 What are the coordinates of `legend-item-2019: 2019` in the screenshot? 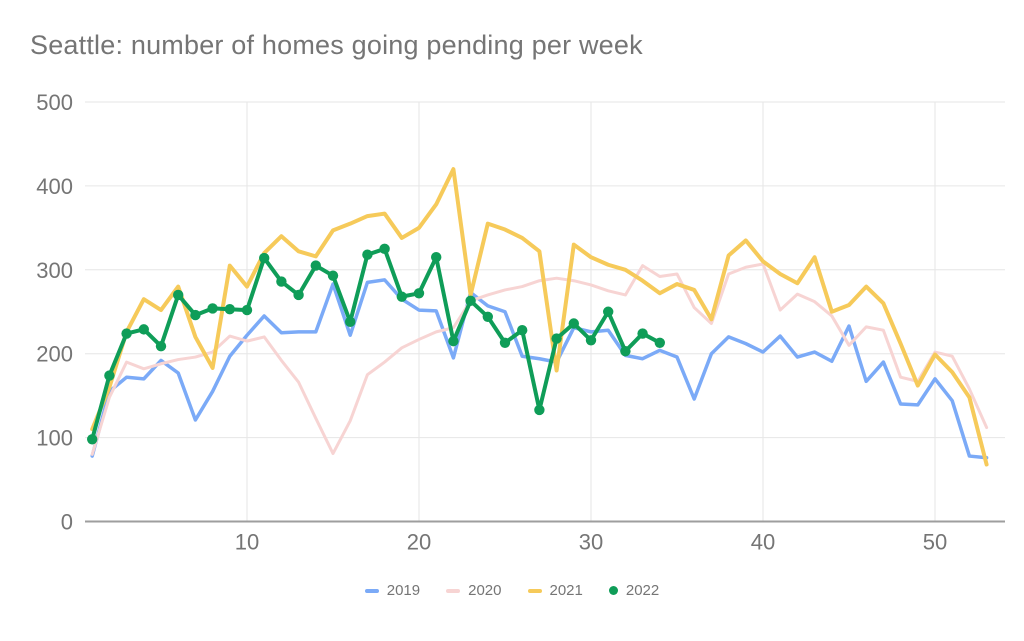 It's located at (392, 590).